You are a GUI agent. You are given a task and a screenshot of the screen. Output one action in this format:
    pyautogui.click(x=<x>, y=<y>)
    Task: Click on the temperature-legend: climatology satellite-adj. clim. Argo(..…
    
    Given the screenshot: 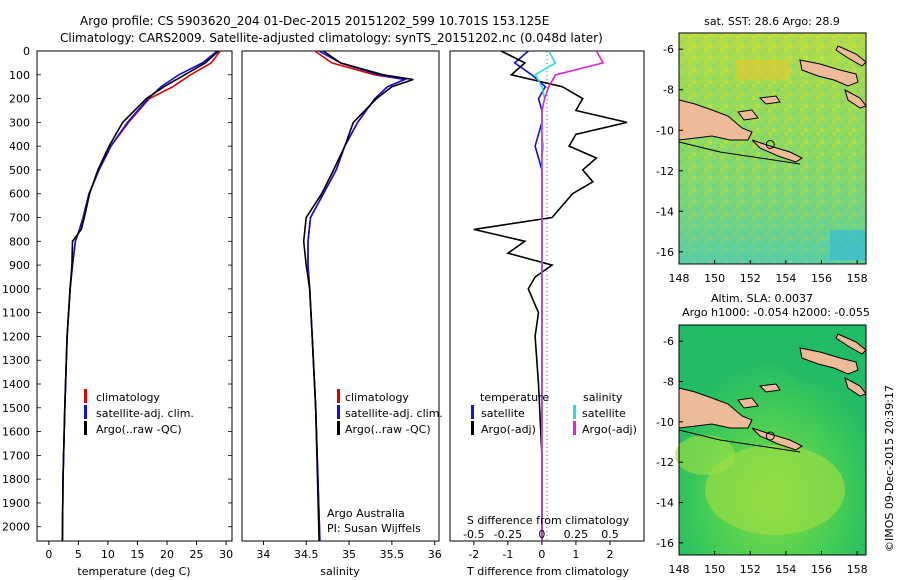 What is the action you would take?
    pyautogui.click(x=139, y=412)
    